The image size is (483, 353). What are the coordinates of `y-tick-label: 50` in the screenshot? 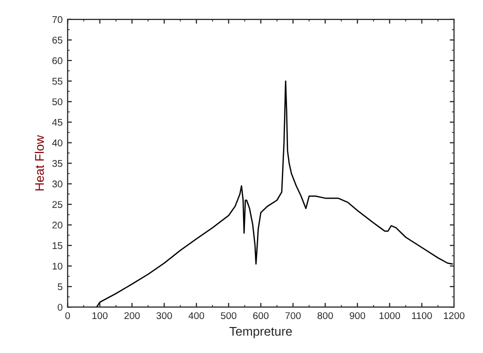 It's located at (57, 102).